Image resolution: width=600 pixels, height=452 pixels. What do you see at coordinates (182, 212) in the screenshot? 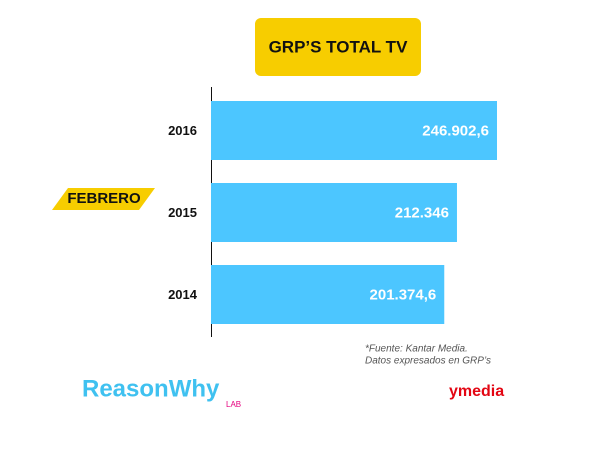
I see `y-tick-label: 2015` at bounding box center [182, 212].